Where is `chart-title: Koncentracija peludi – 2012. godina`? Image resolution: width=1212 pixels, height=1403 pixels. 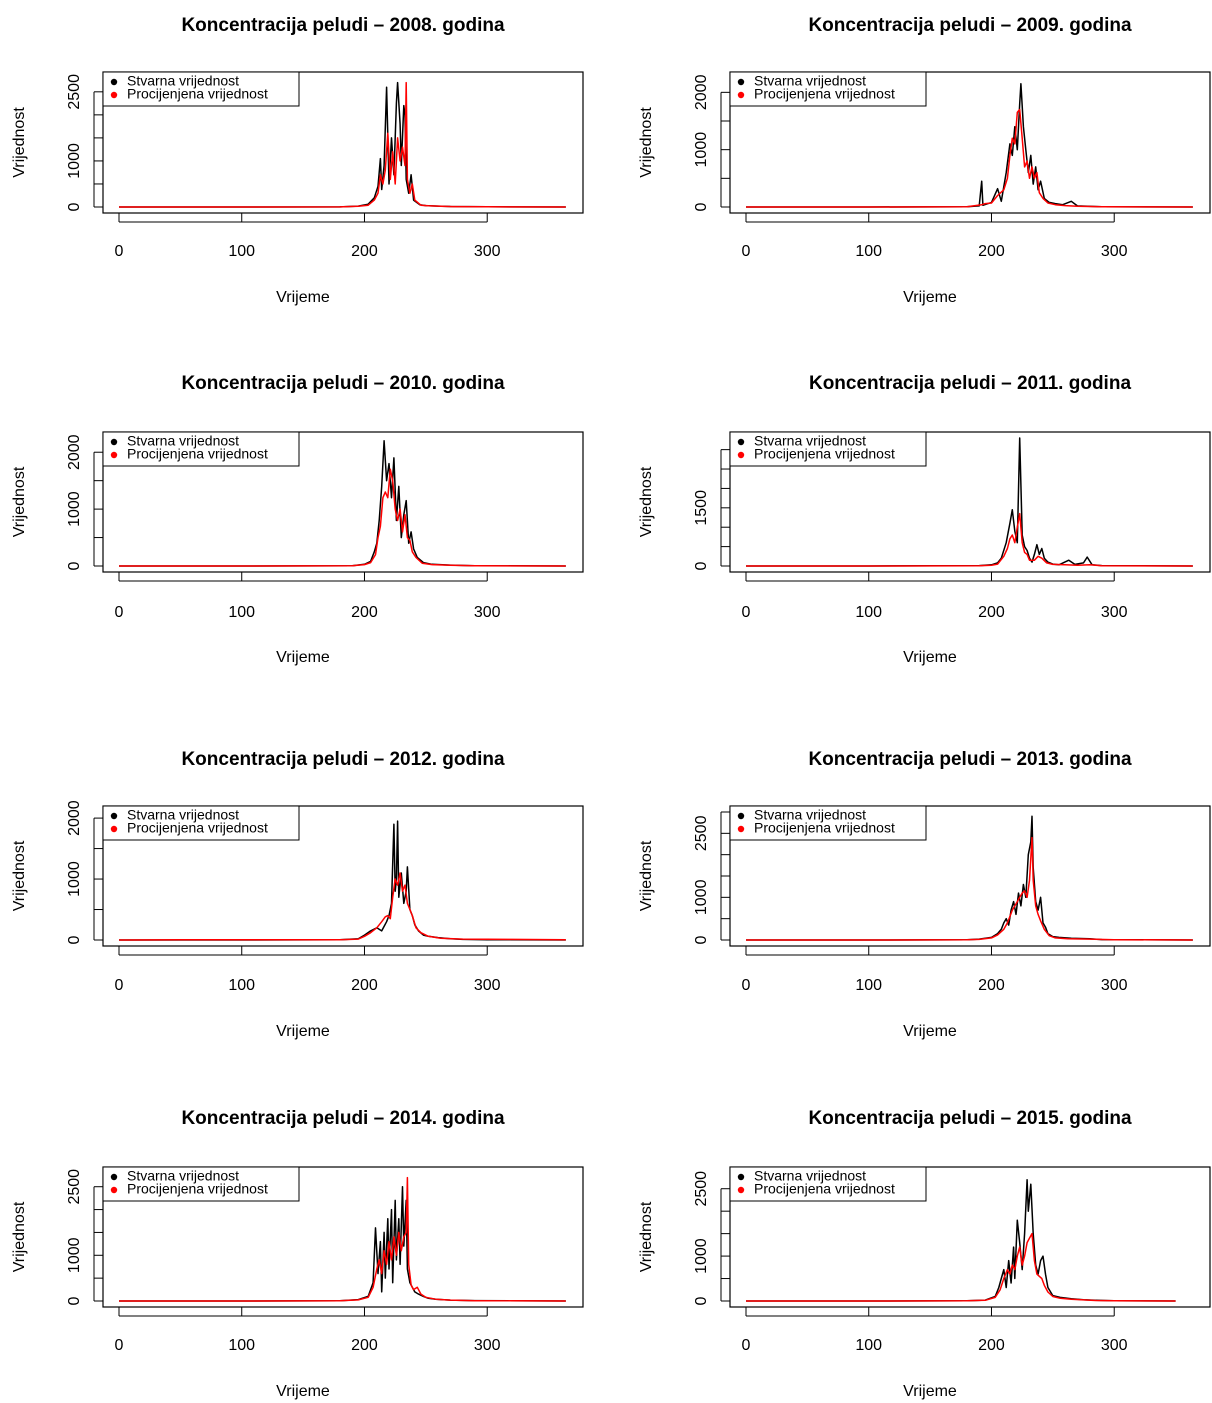
chart-title: Koncentracija peludi – 2012. godina is located at coordinates (343, 759).